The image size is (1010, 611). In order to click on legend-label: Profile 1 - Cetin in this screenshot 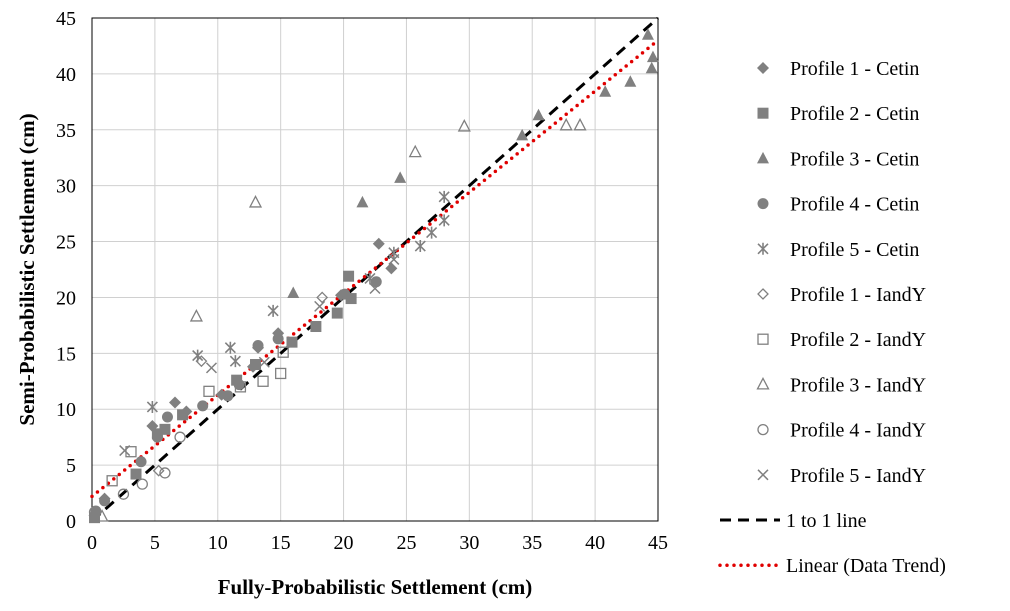, I will do `click(854, 69)`.